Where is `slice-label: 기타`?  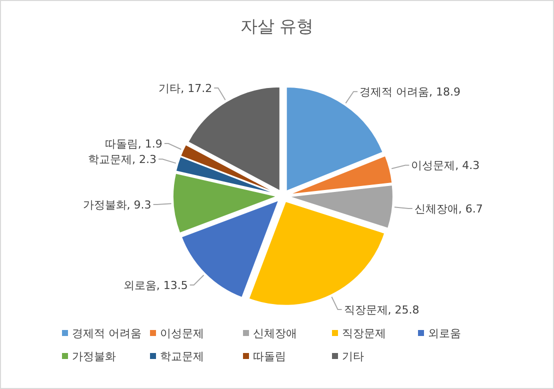 slice-label: 기타 is located at coordinates (169, 88).